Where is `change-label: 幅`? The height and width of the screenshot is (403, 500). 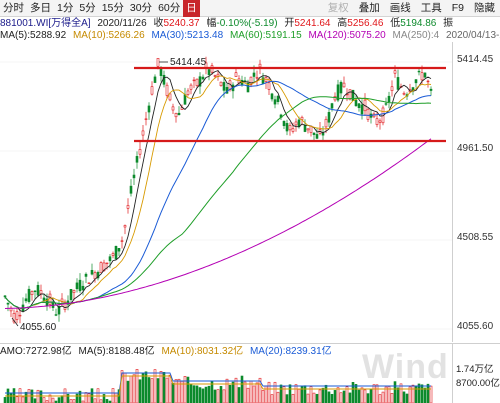
change-label: 幅 is located at coordinates (211, 23).